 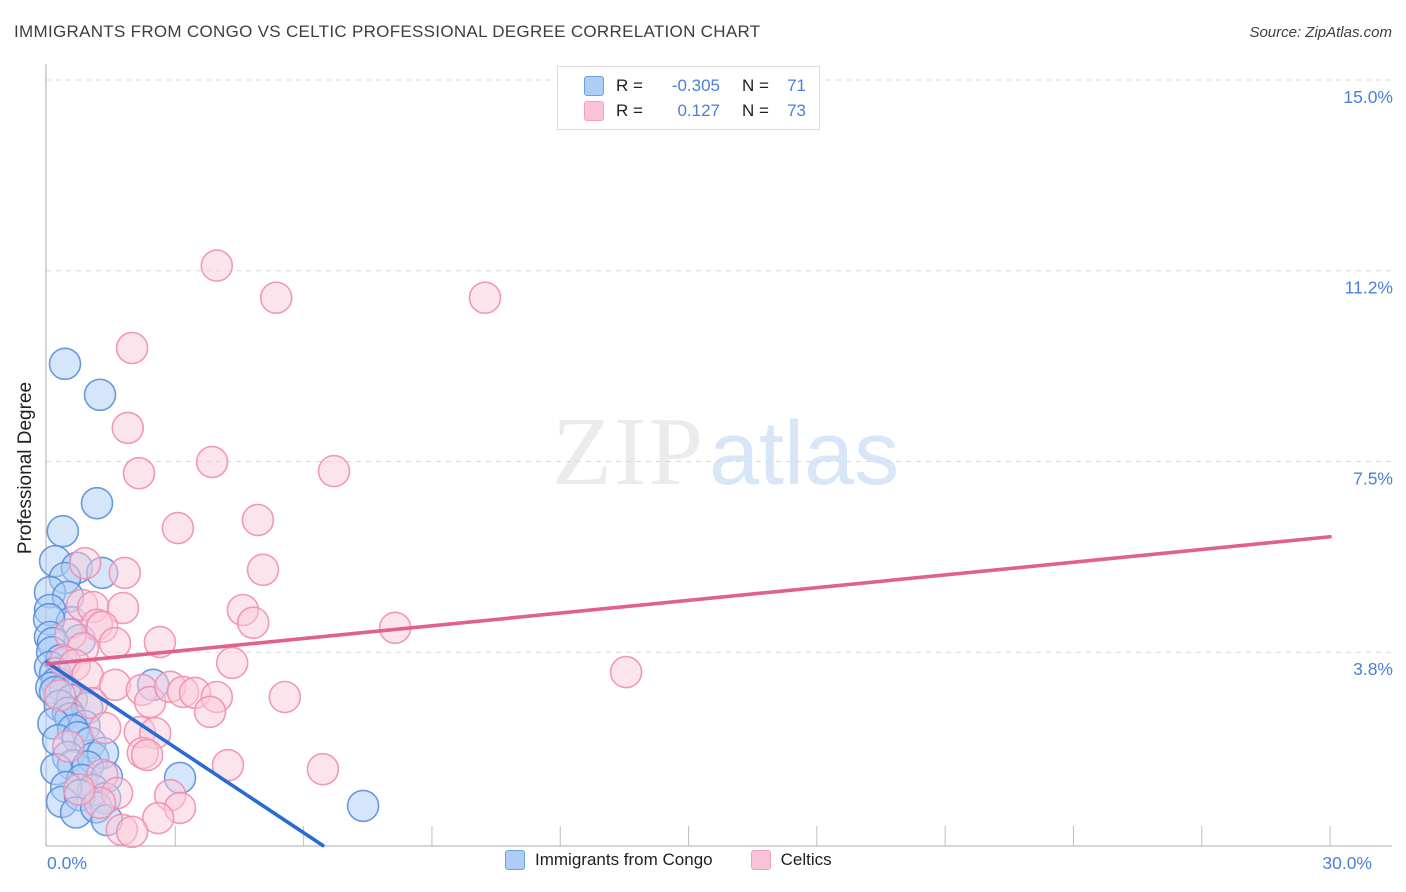 What do you see at coordinates (796, 85) in the screenshot?
I see `n-value-congo: 71` at bounding box center [796, 85].